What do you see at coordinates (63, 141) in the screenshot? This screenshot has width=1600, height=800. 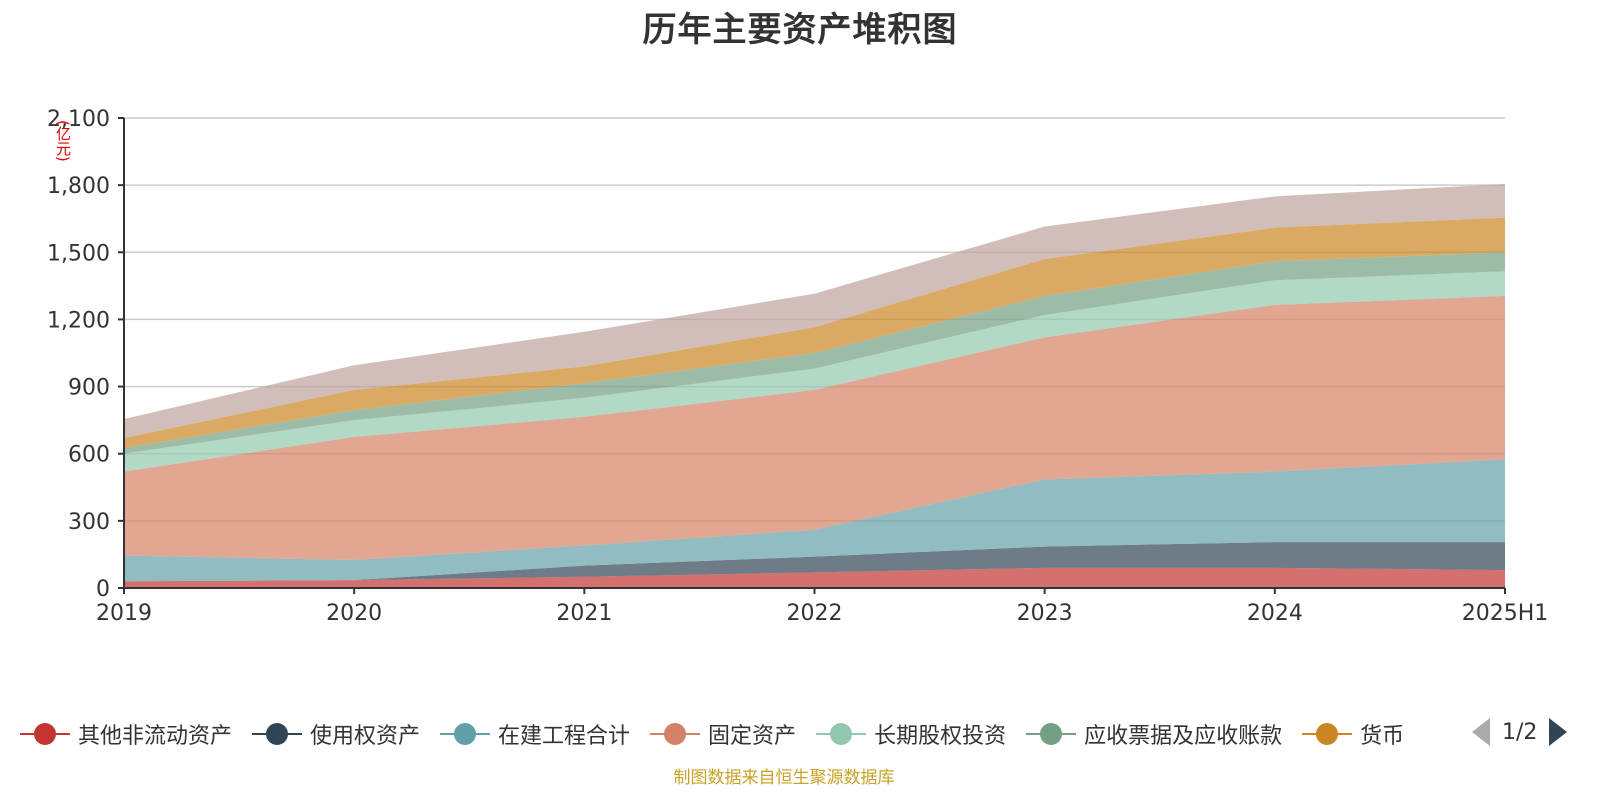 I see `y-axis-unit-label: (亿元)` at bounding box center [63, 141].